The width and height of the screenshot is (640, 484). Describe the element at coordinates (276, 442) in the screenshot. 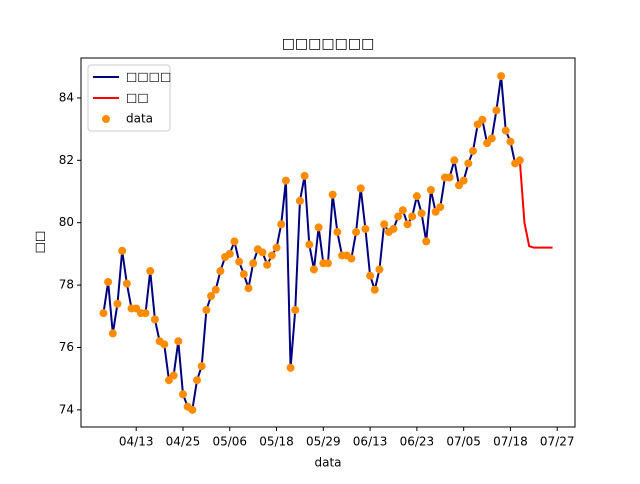

I see `x-tick-label: 05/18` at that location.